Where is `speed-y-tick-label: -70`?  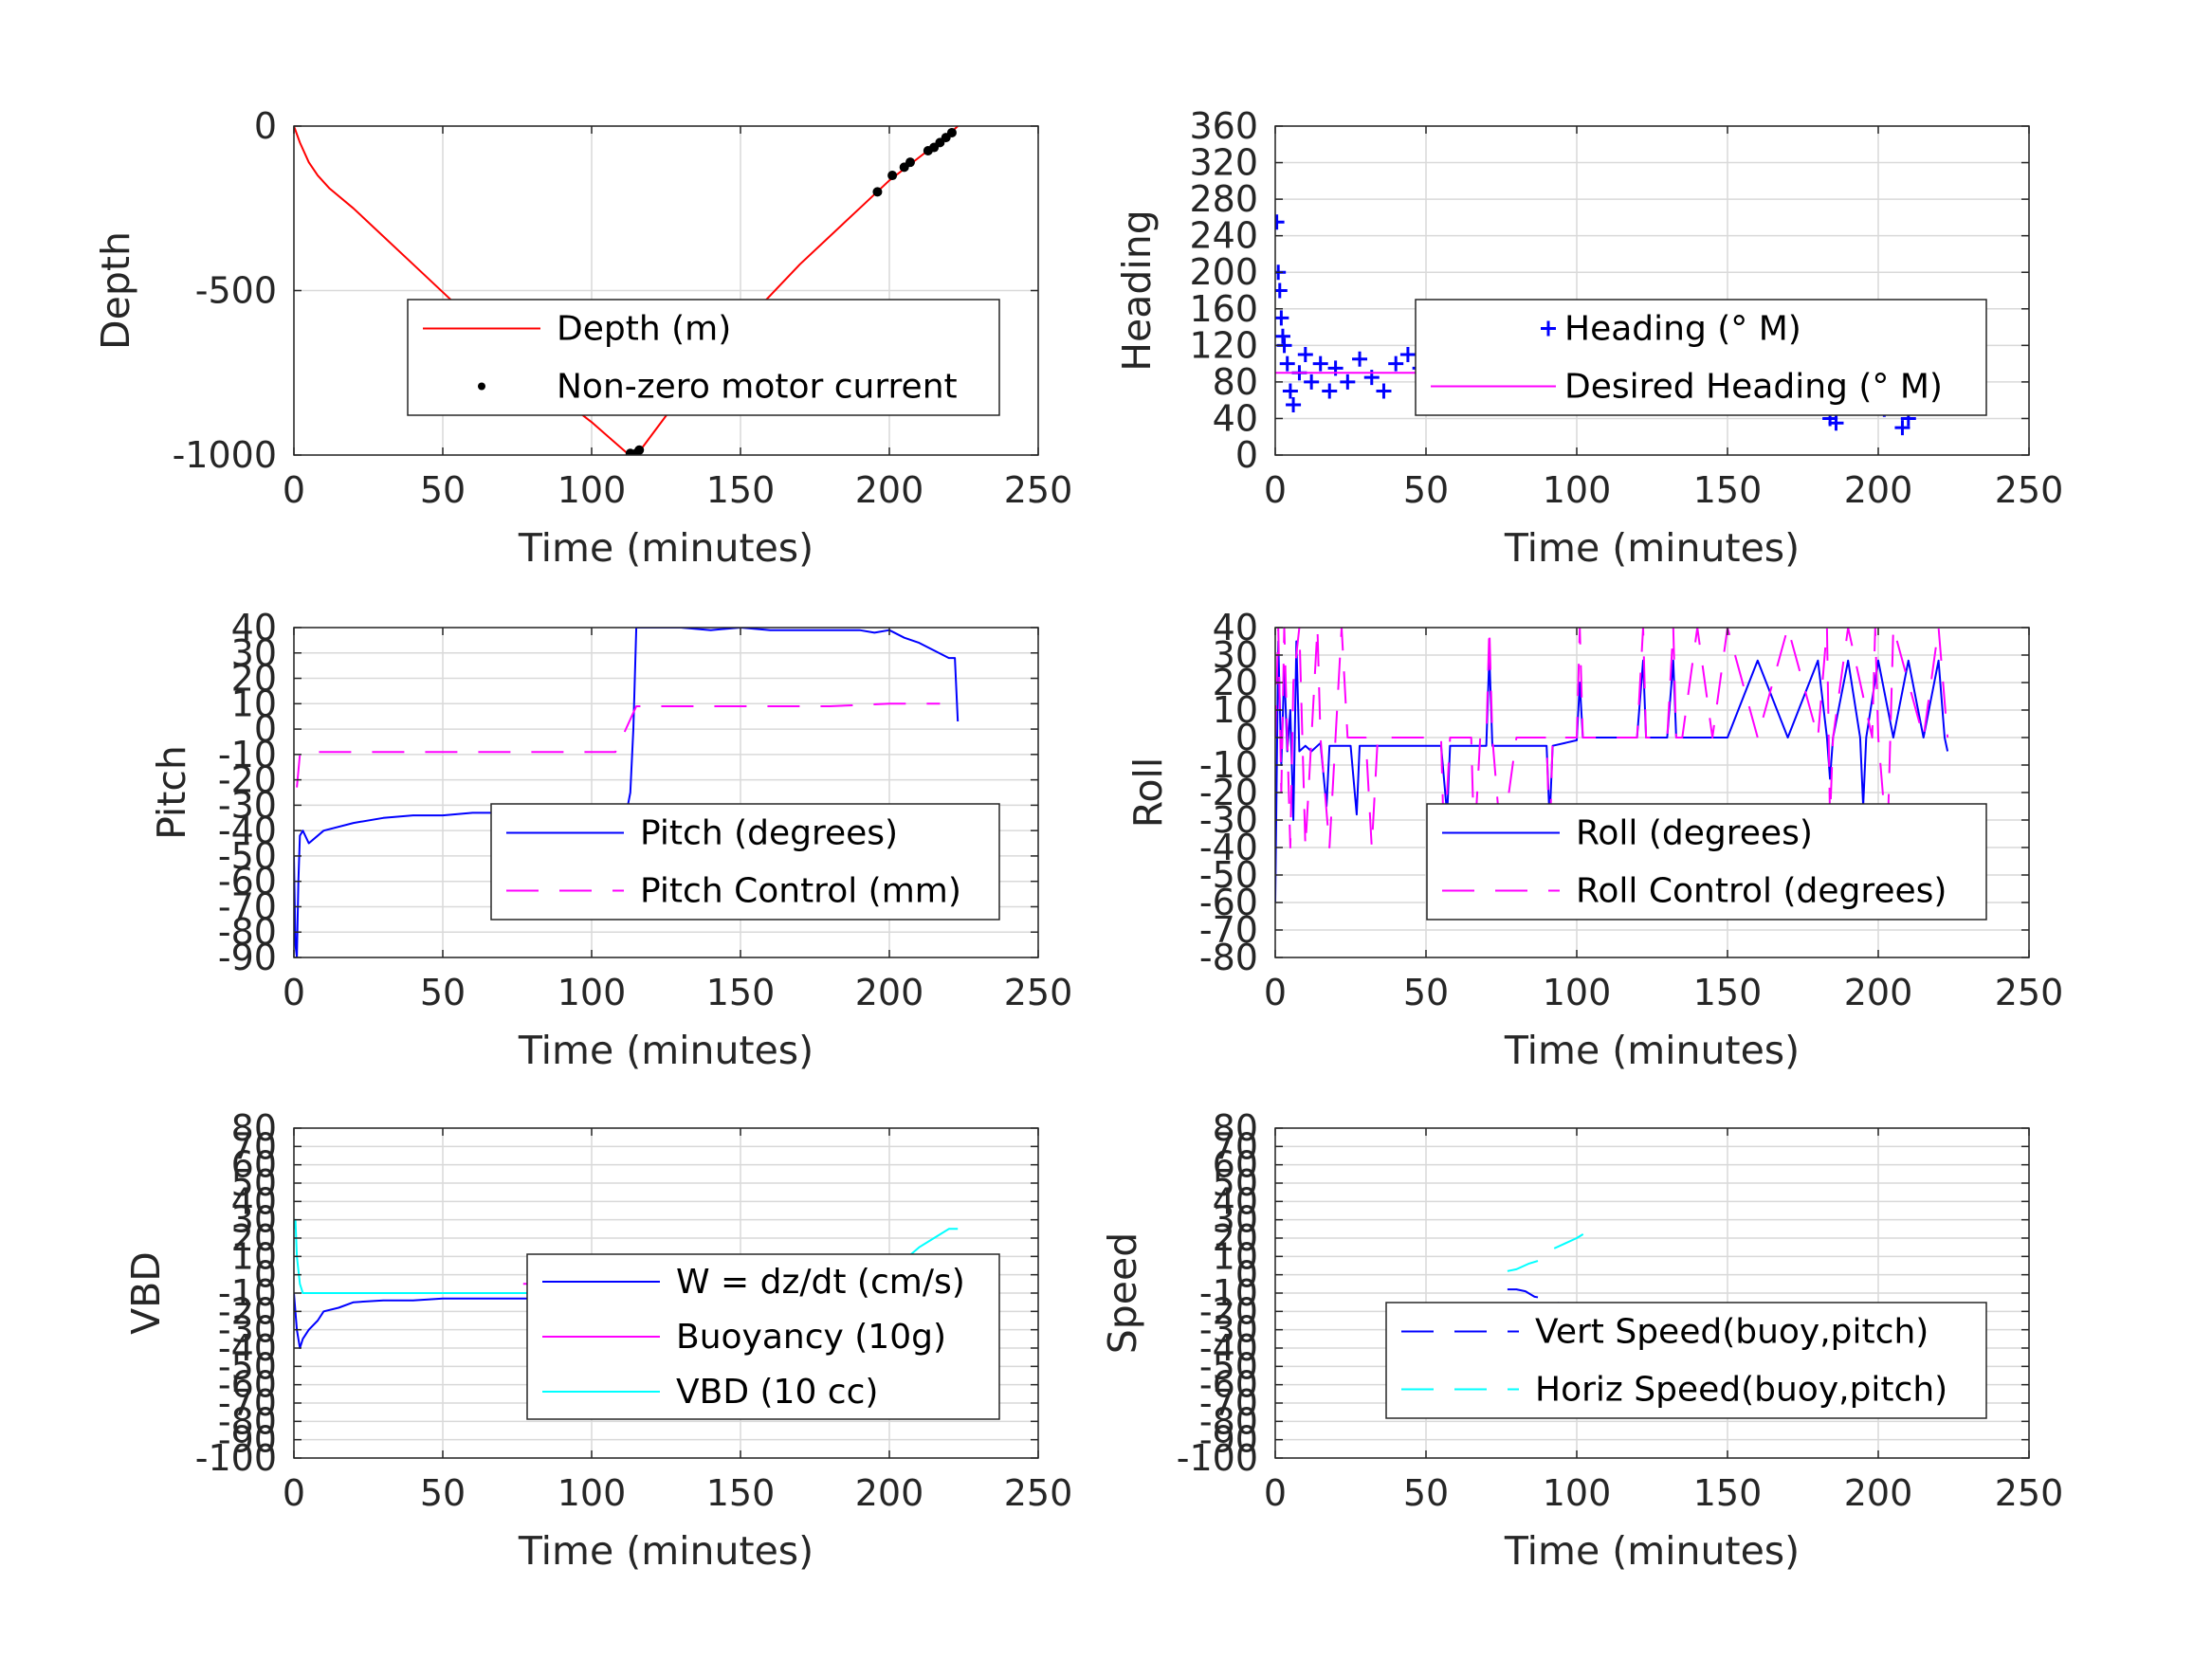 speed-y-tick-label: -70 is located at coordinates (1228, 1403).